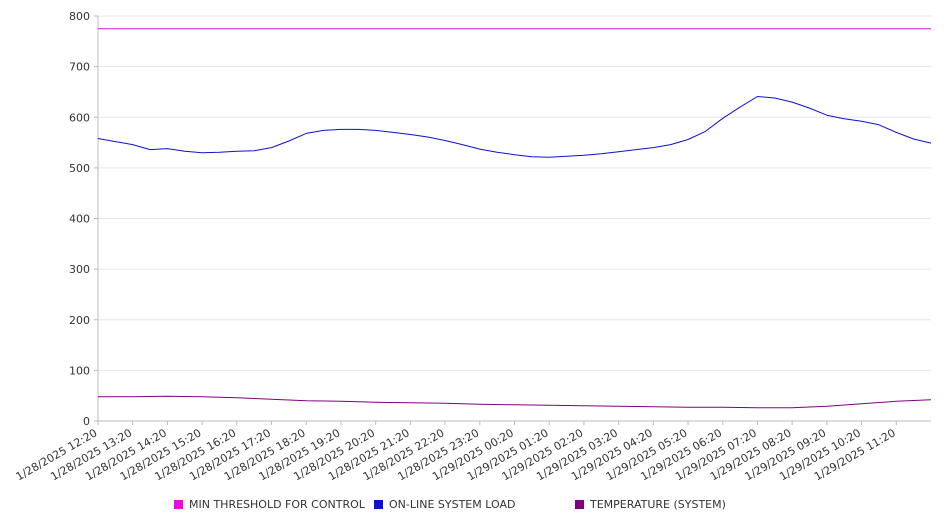 This screenshot has width=946, height=526. I want to click on y-tick-label: 100, so click(79, 370).